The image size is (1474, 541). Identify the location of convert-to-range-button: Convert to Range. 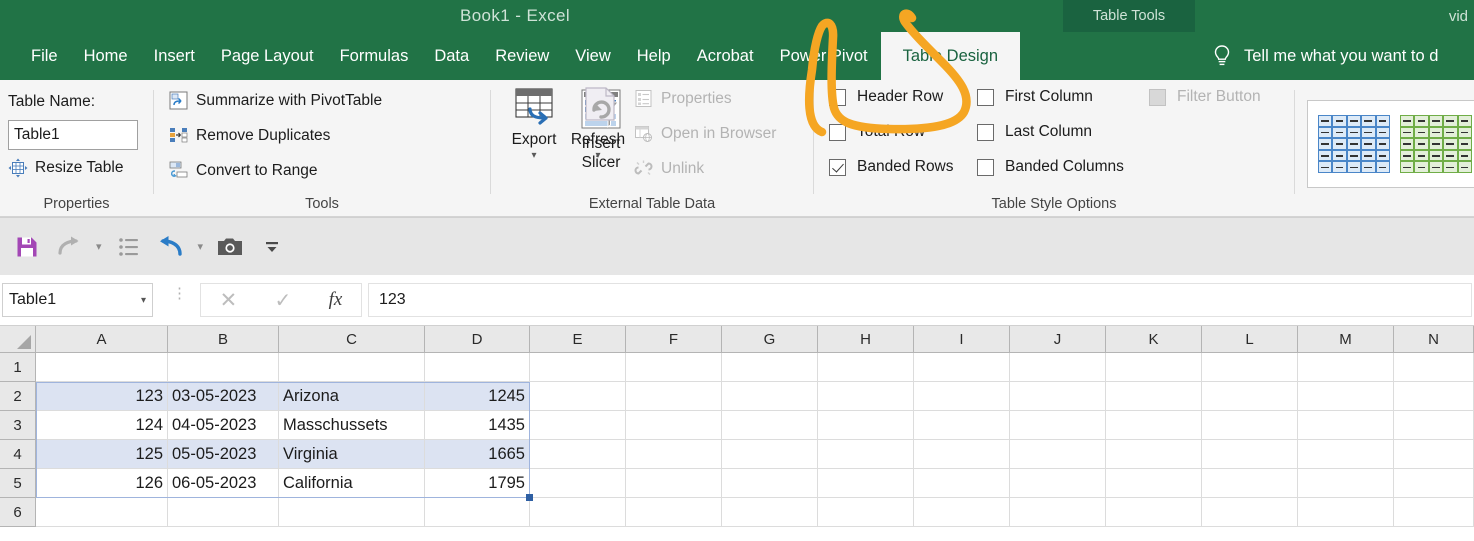
(243, 170).